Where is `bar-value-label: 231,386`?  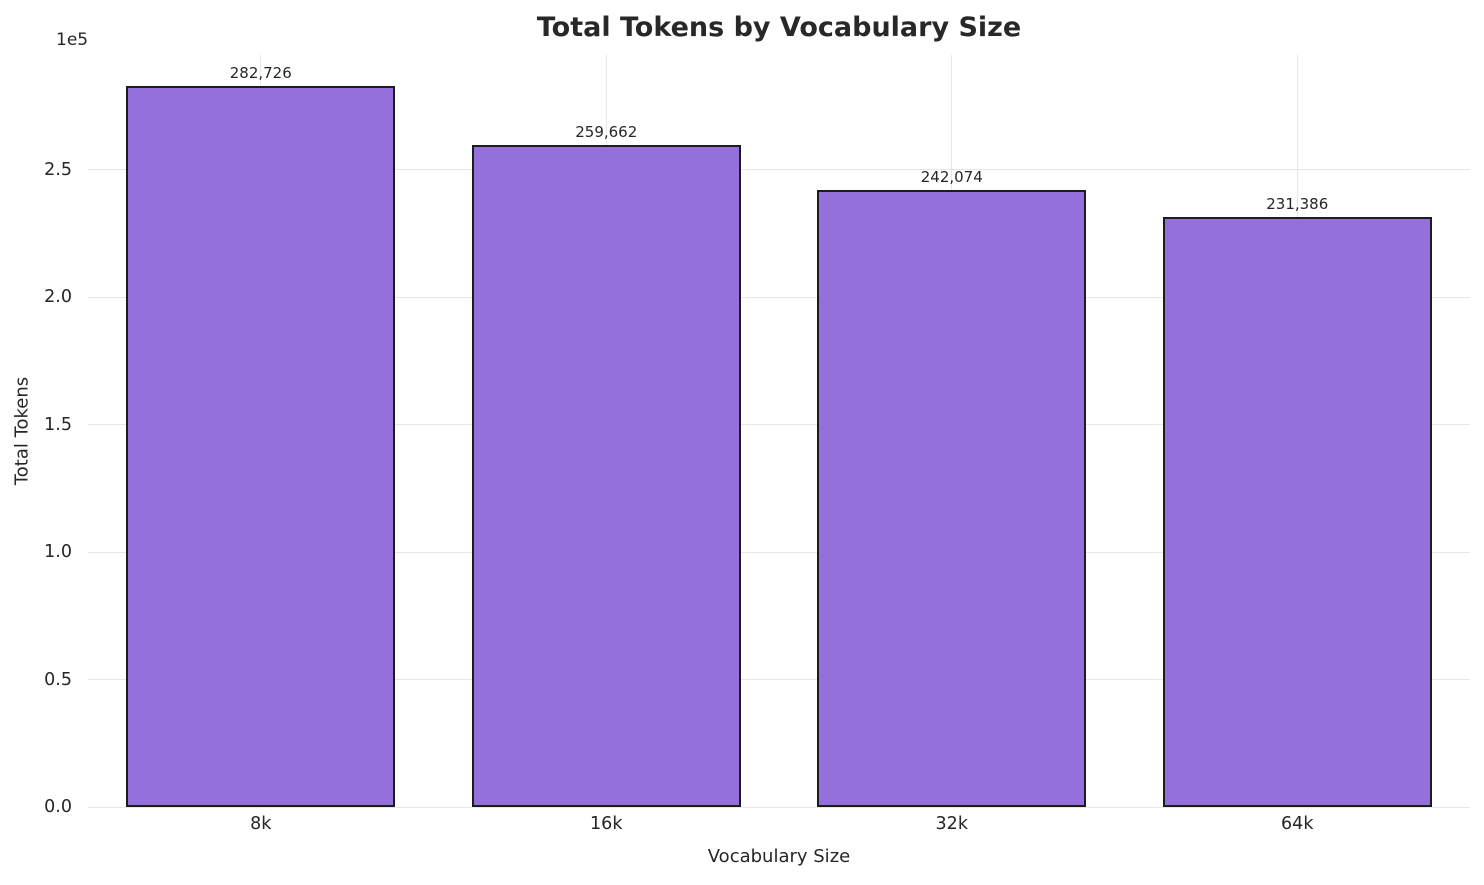
bar-value-label: 231,386 is located at coordinates (1297, 204).